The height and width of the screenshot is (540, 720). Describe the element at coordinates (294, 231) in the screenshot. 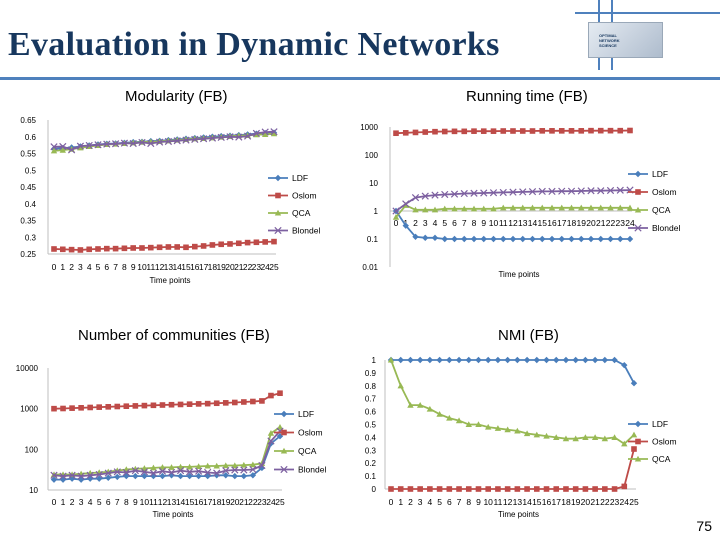

I see `legend-item-blondel: Blondel` at that location.